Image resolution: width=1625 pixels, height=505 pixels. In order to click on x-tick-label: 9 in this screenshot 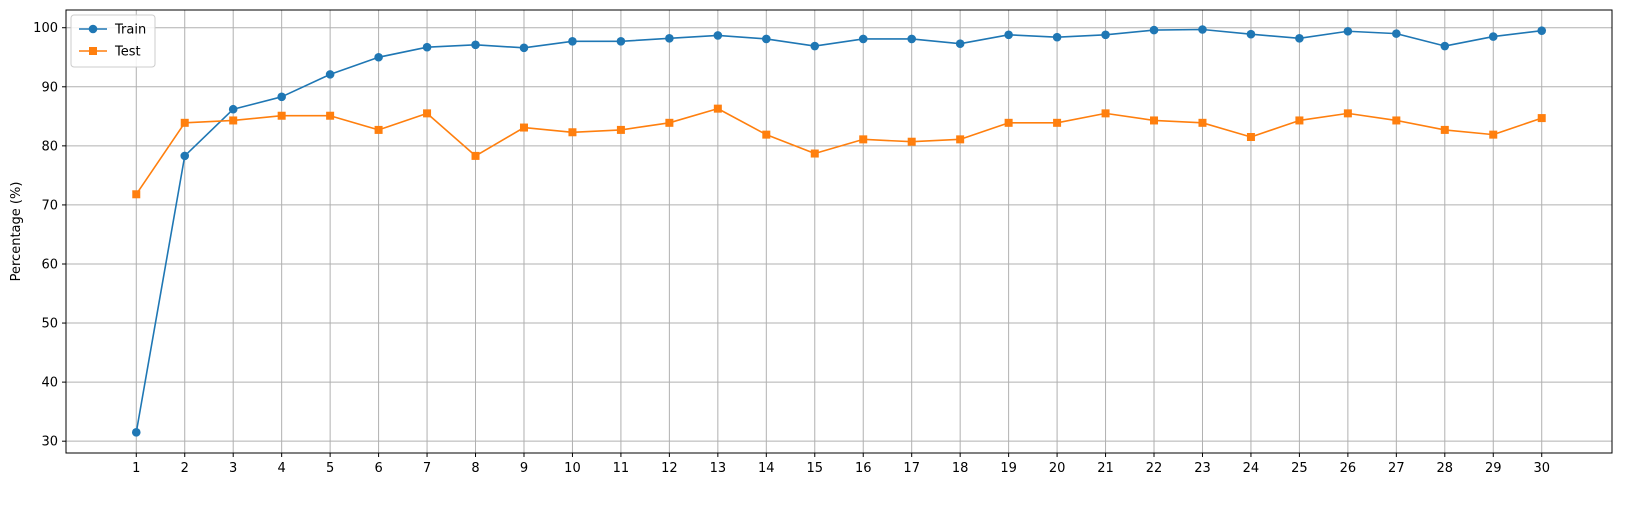, I will do `click(524, 468)`.